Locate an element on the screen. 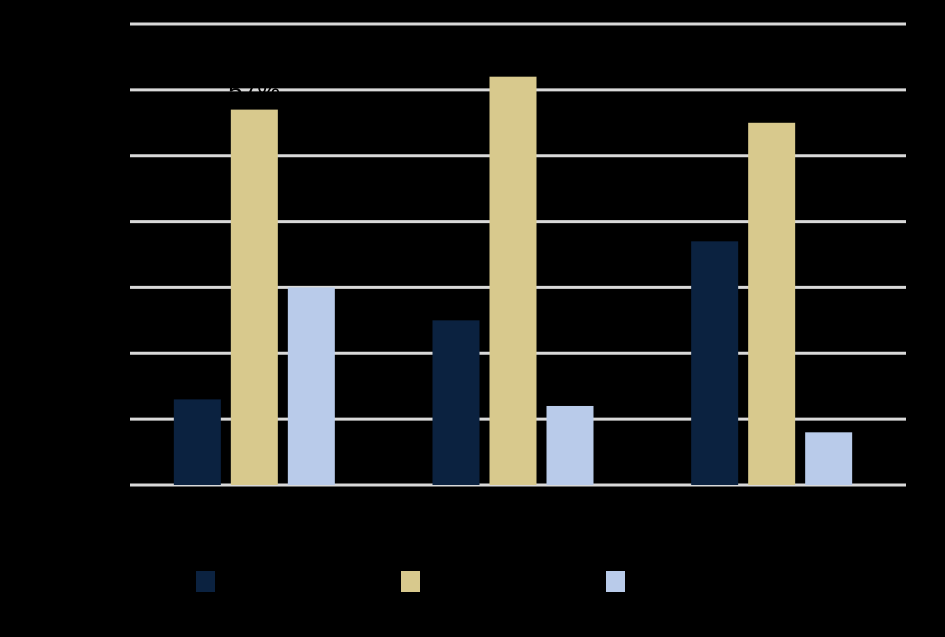 This screenshot has width=945, height=637. bar-series2-cat1 is located at coordinates (254, 297).